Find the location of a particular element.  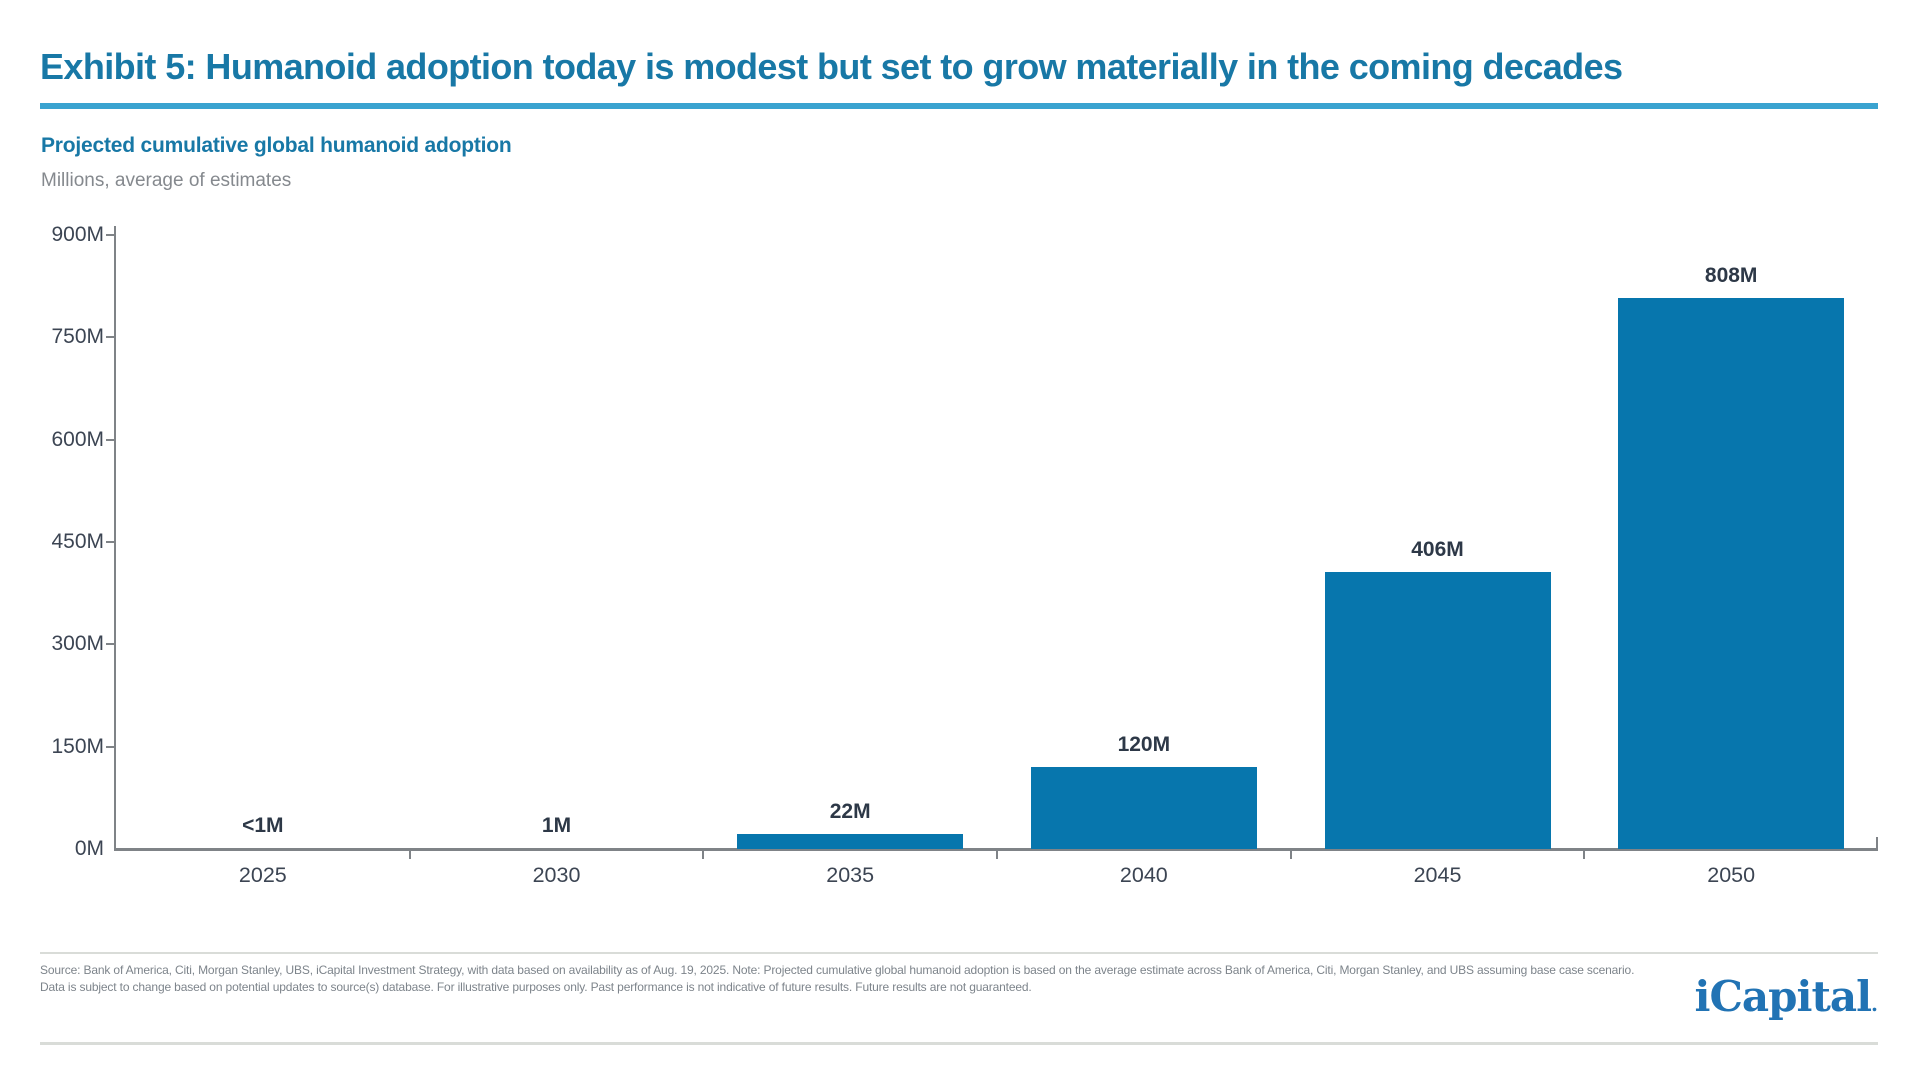

bar-value-label: 22M is located at coordinates (850, 811).